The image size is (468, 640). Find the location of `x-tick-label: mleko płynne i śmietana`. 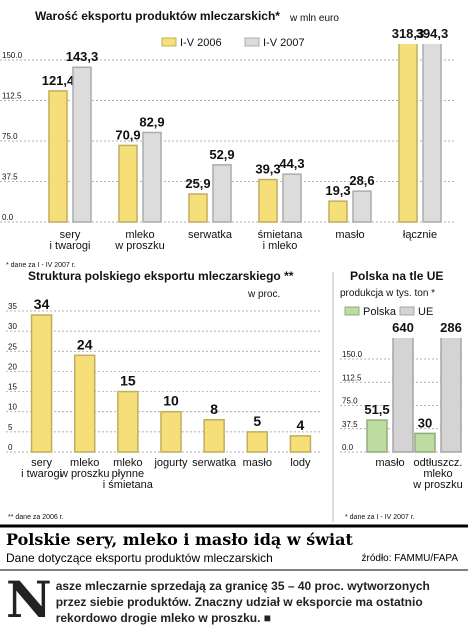

x-tick-label: mleko płynne i śmietana is located at coordinates (128, 474).